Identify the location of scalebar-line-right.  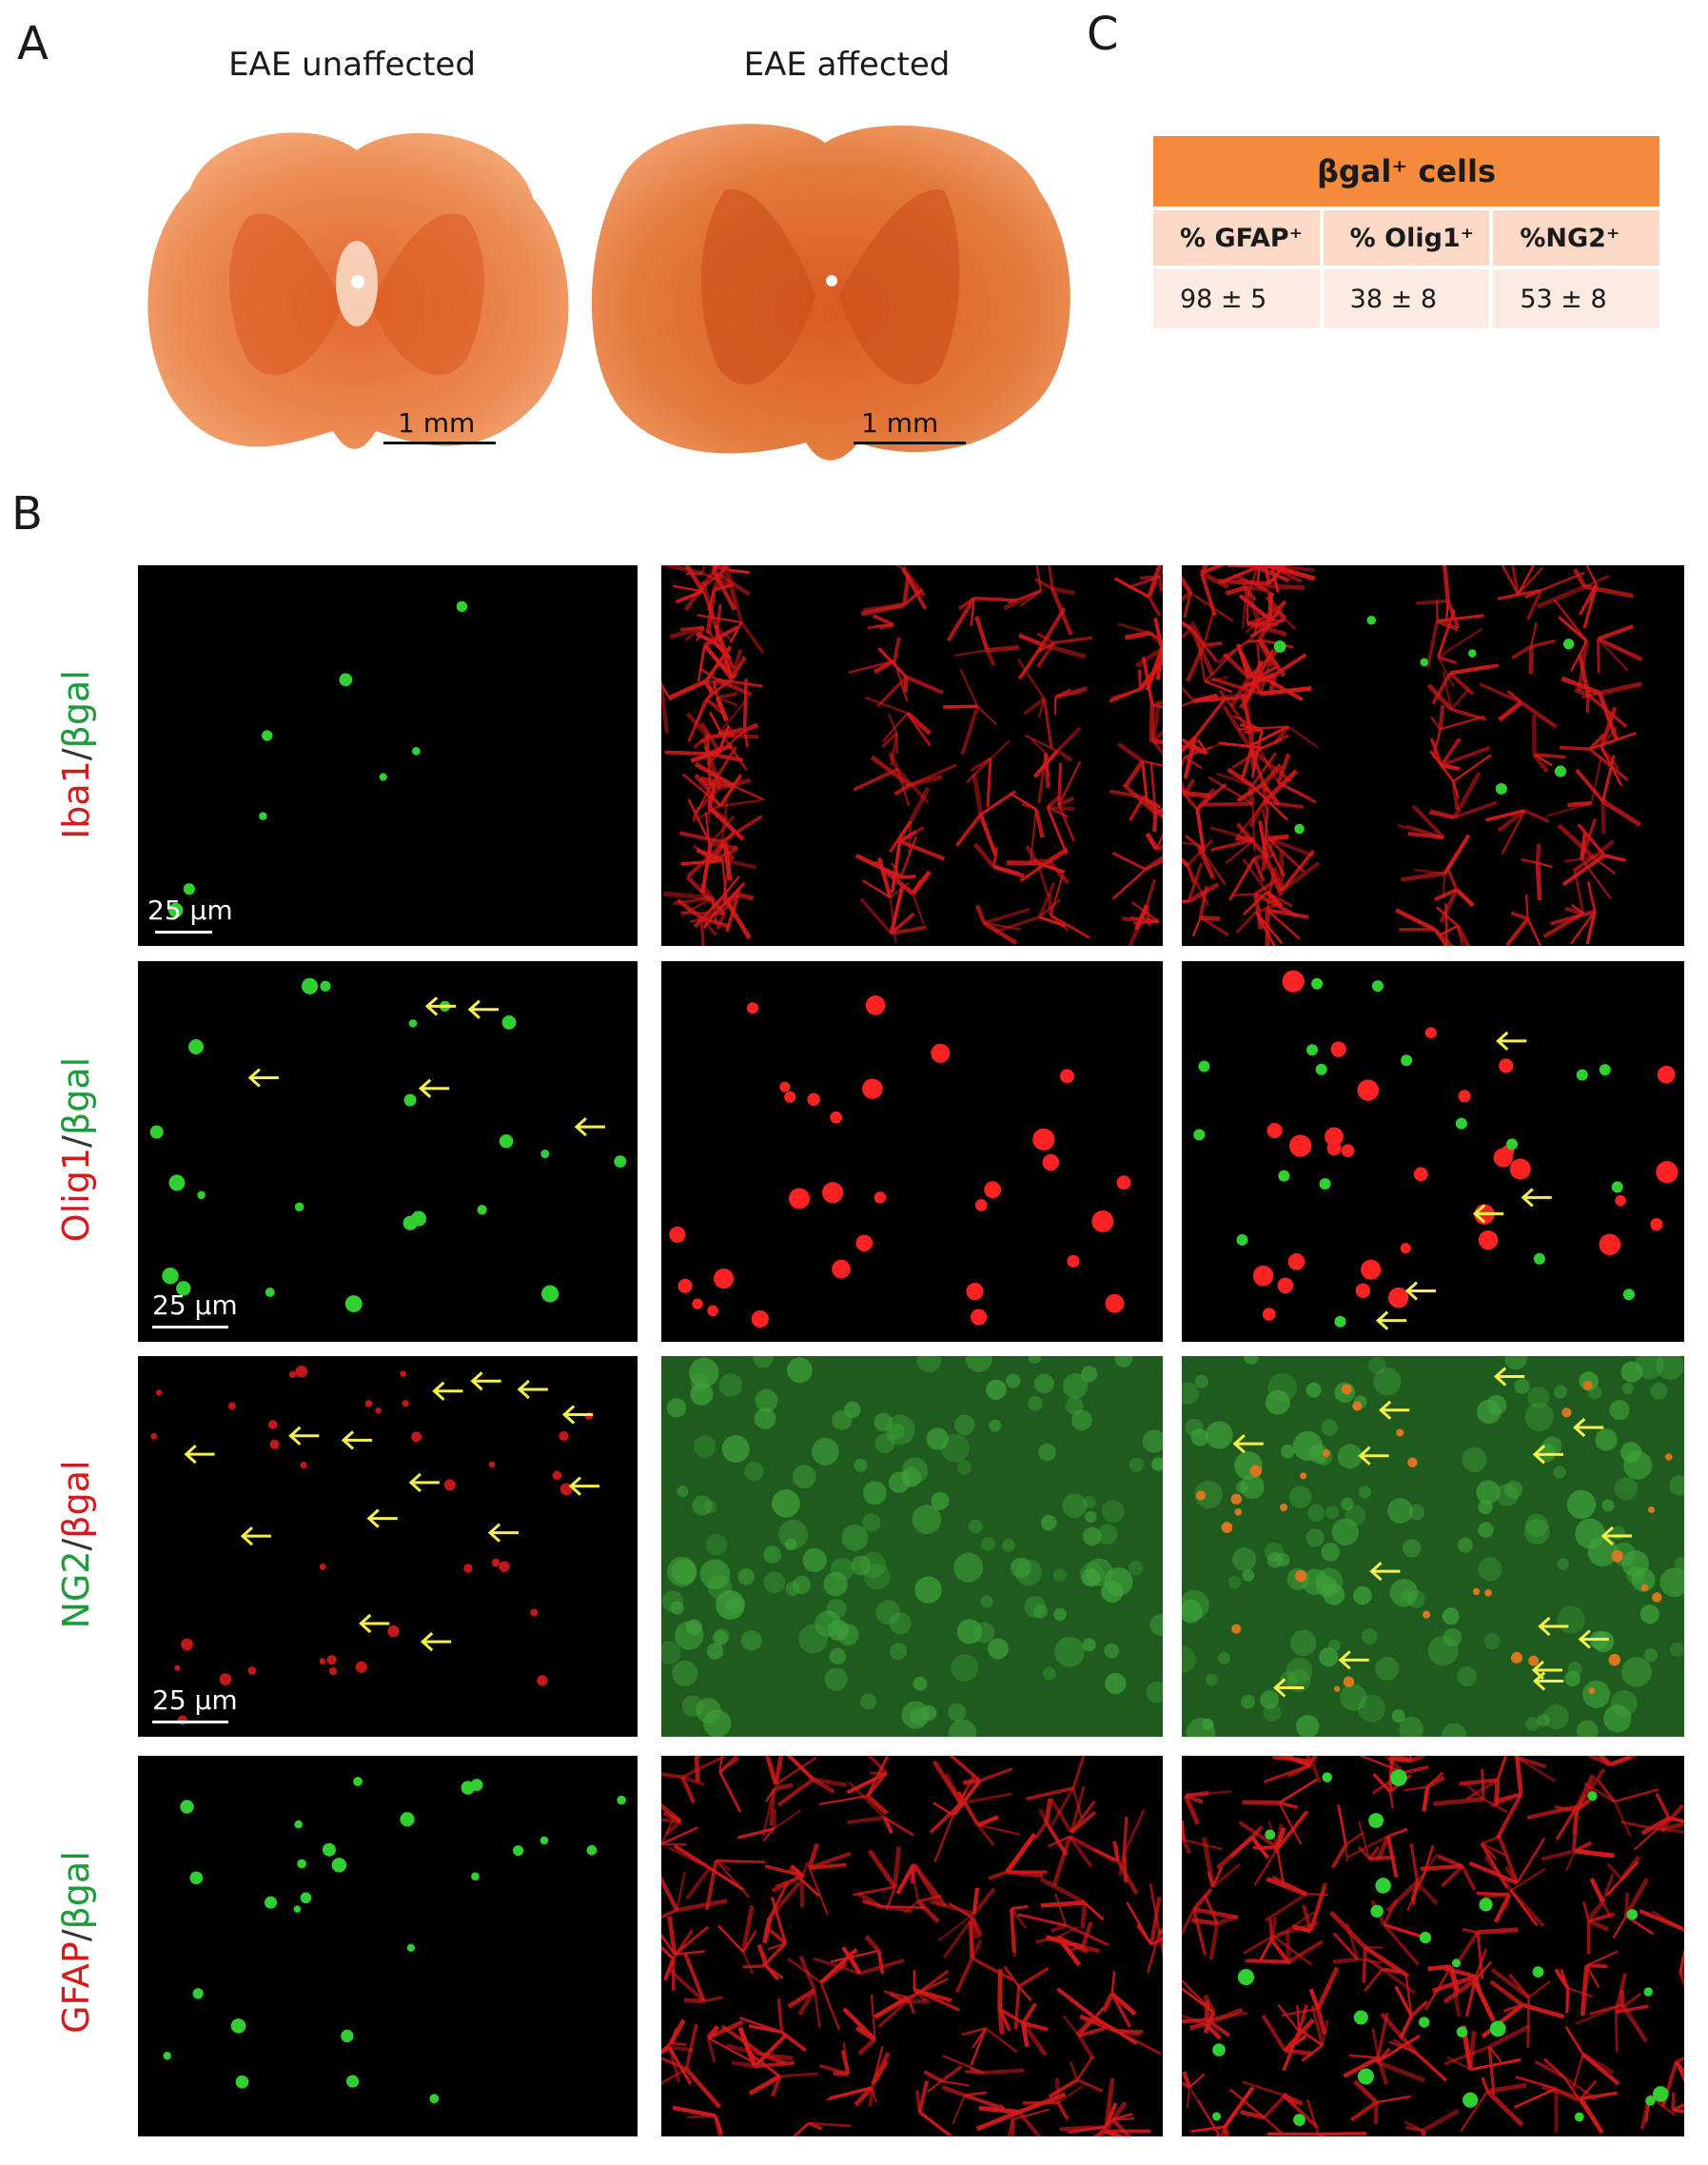
(910, 443).